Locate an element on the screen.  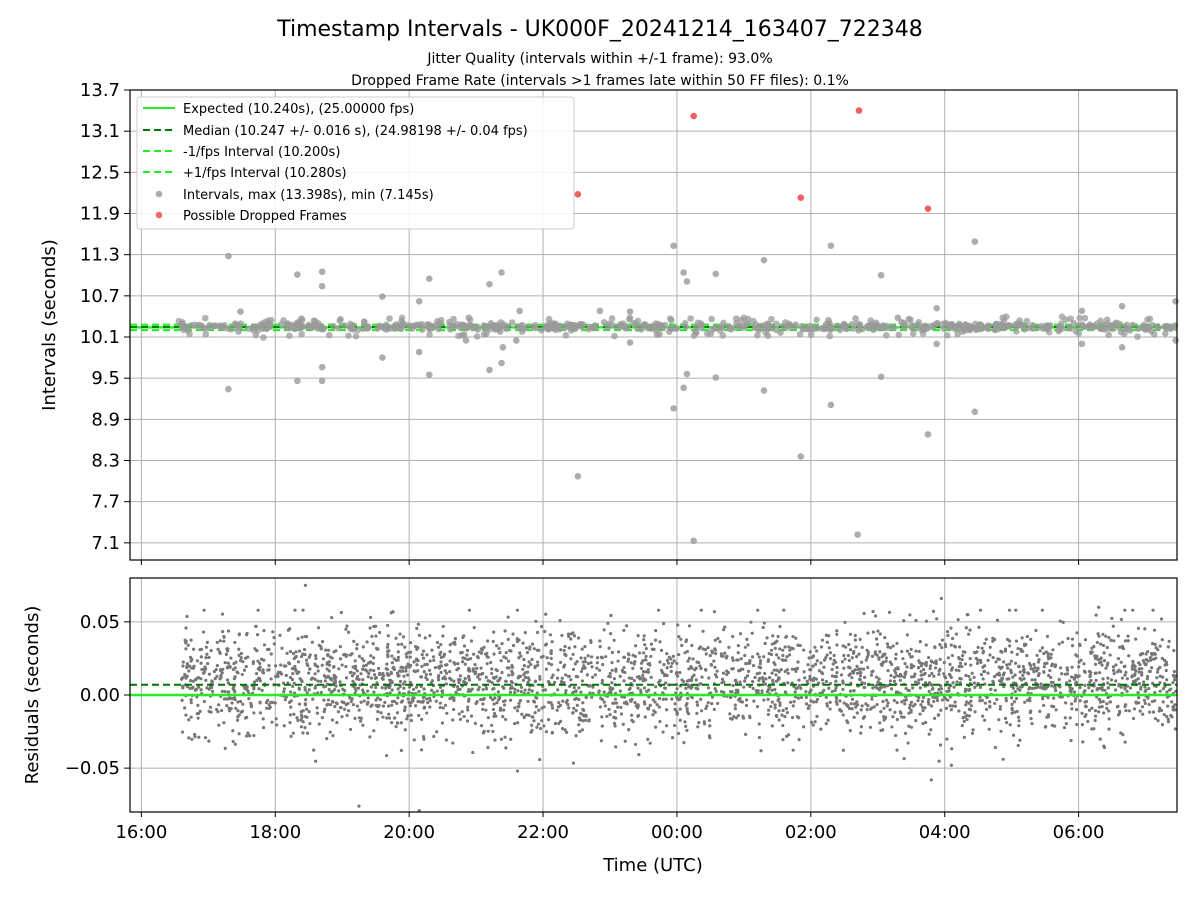
residual-outlier-point is located at coordinates (941, 598).